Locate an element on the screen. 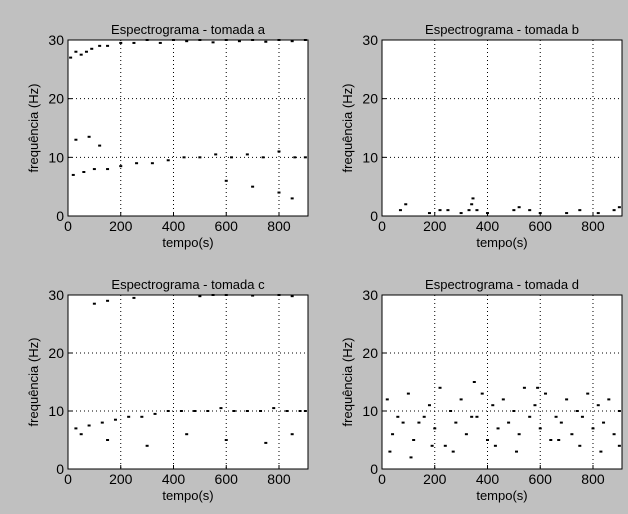  y-tick-label: 20 is located at coordinates (370, 99).